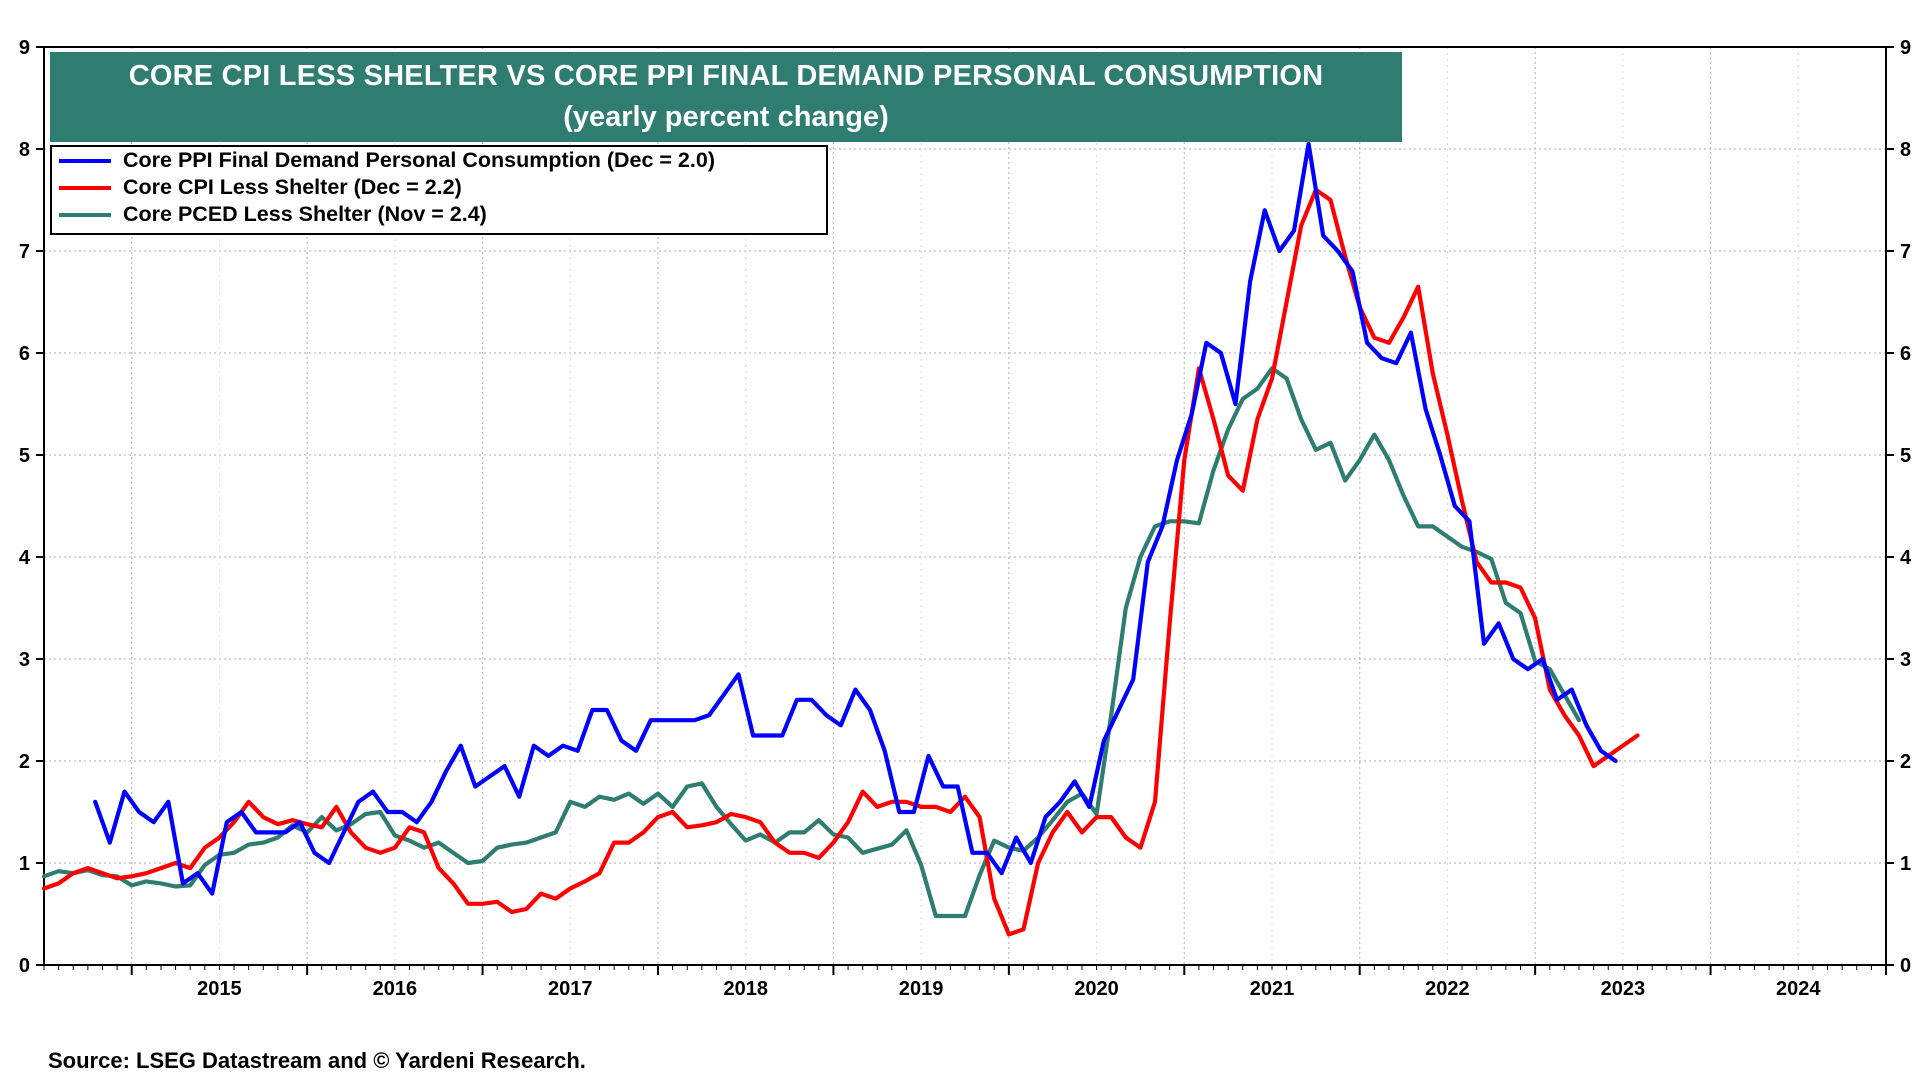 The height and width of the screenshot is (1080, 1920). What do you see at coordinates (1905, 150) in the screenshot?
I see `y-tick-label-right: 8` at bounding box center [1905, 150].